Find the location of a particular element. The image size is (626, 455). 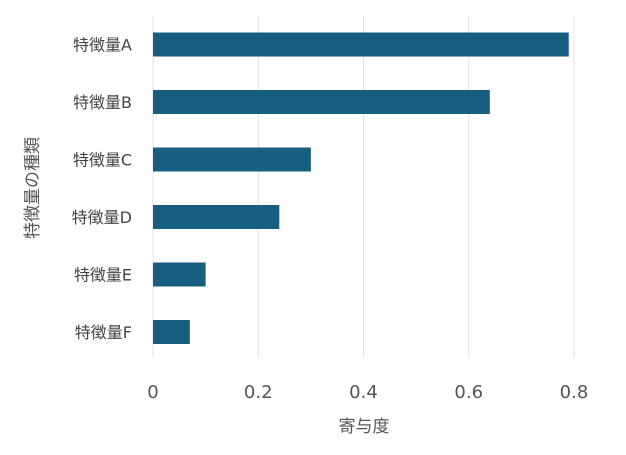

category-labels: 特徴量A 特徴量B 特徴量C 特徴量D 特徴量E 特徴量F is located at coordinates (102, 189).